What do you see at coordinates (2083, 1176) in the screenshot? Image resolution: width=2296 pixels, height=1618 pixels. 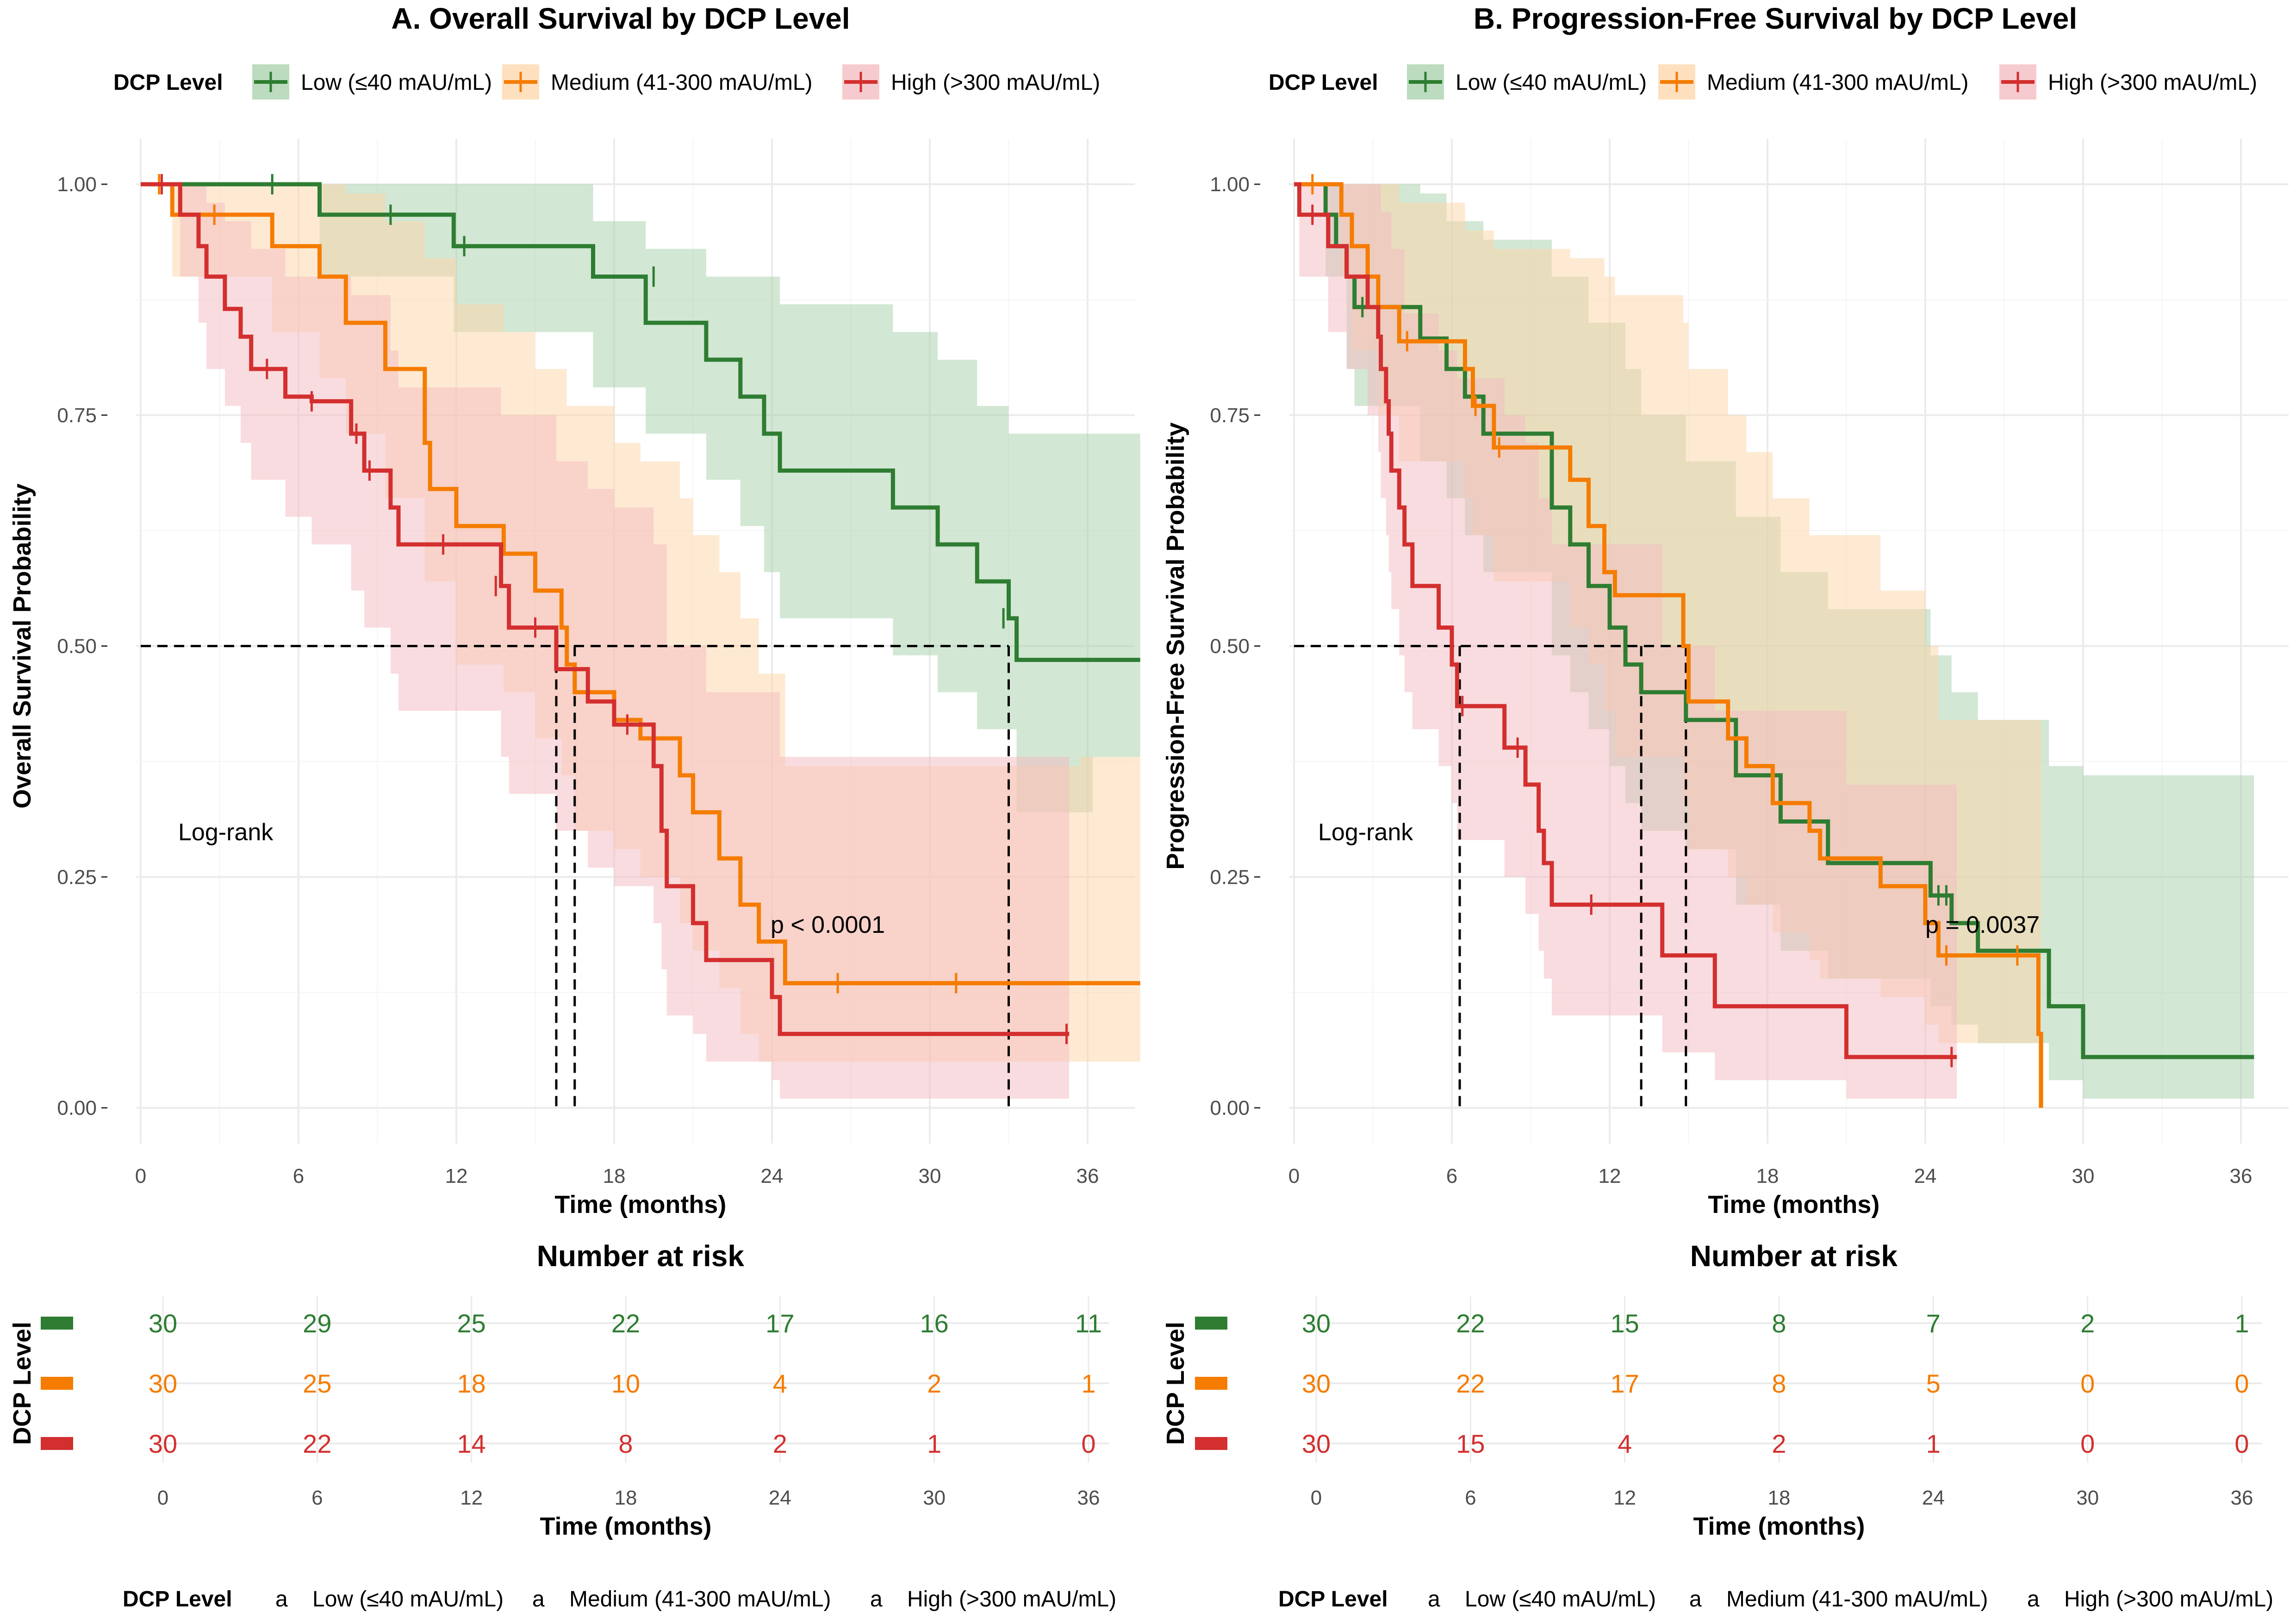 I see `x-tick-label: 30` at bounding box center [2083, 1176].